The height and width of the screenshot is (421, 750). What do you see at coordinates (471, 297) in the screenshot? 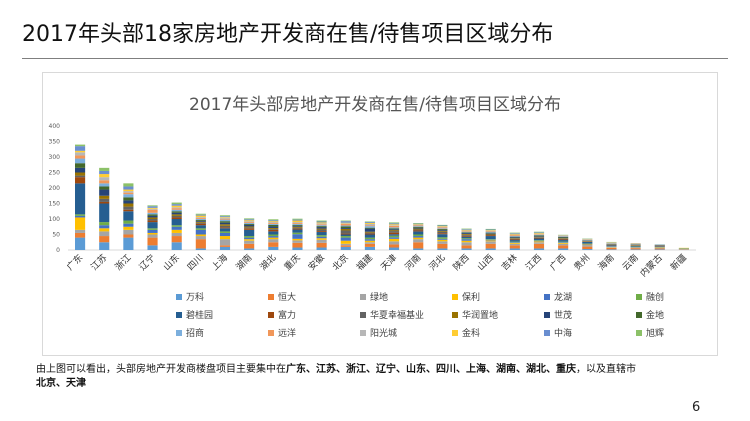
I see `legend-label: 保利` at bounding box center [471, 297].